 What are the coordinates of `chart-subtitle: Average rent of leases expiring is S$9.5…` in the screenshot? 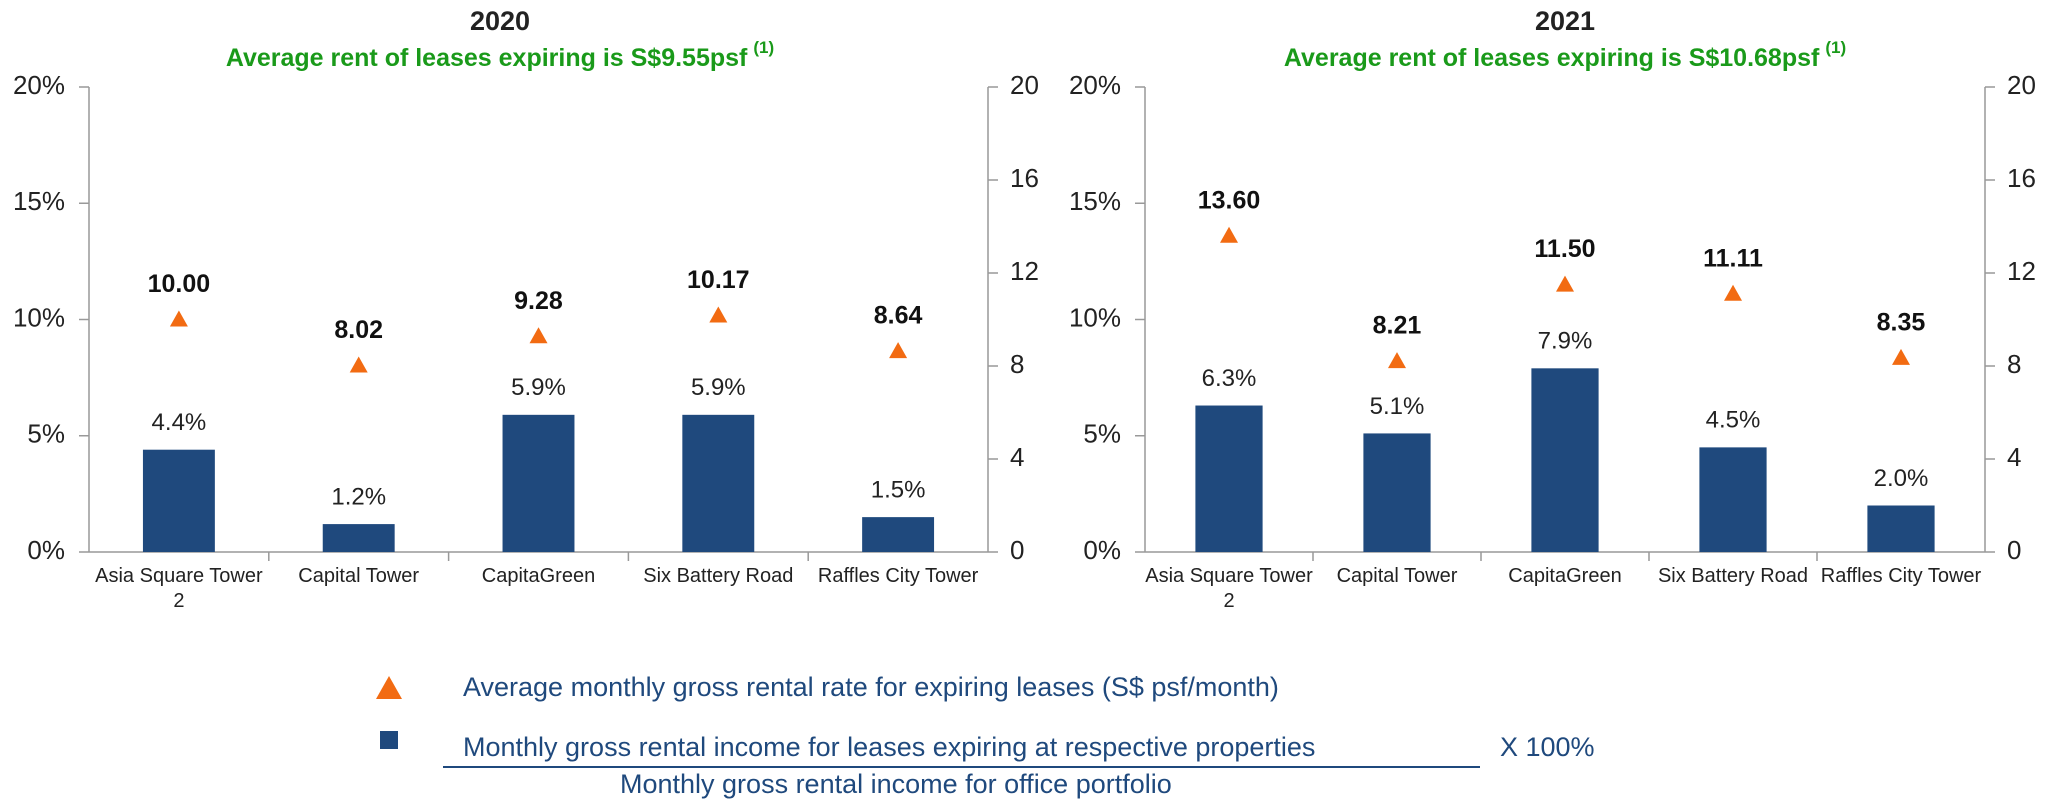 It's located at (500, 54).